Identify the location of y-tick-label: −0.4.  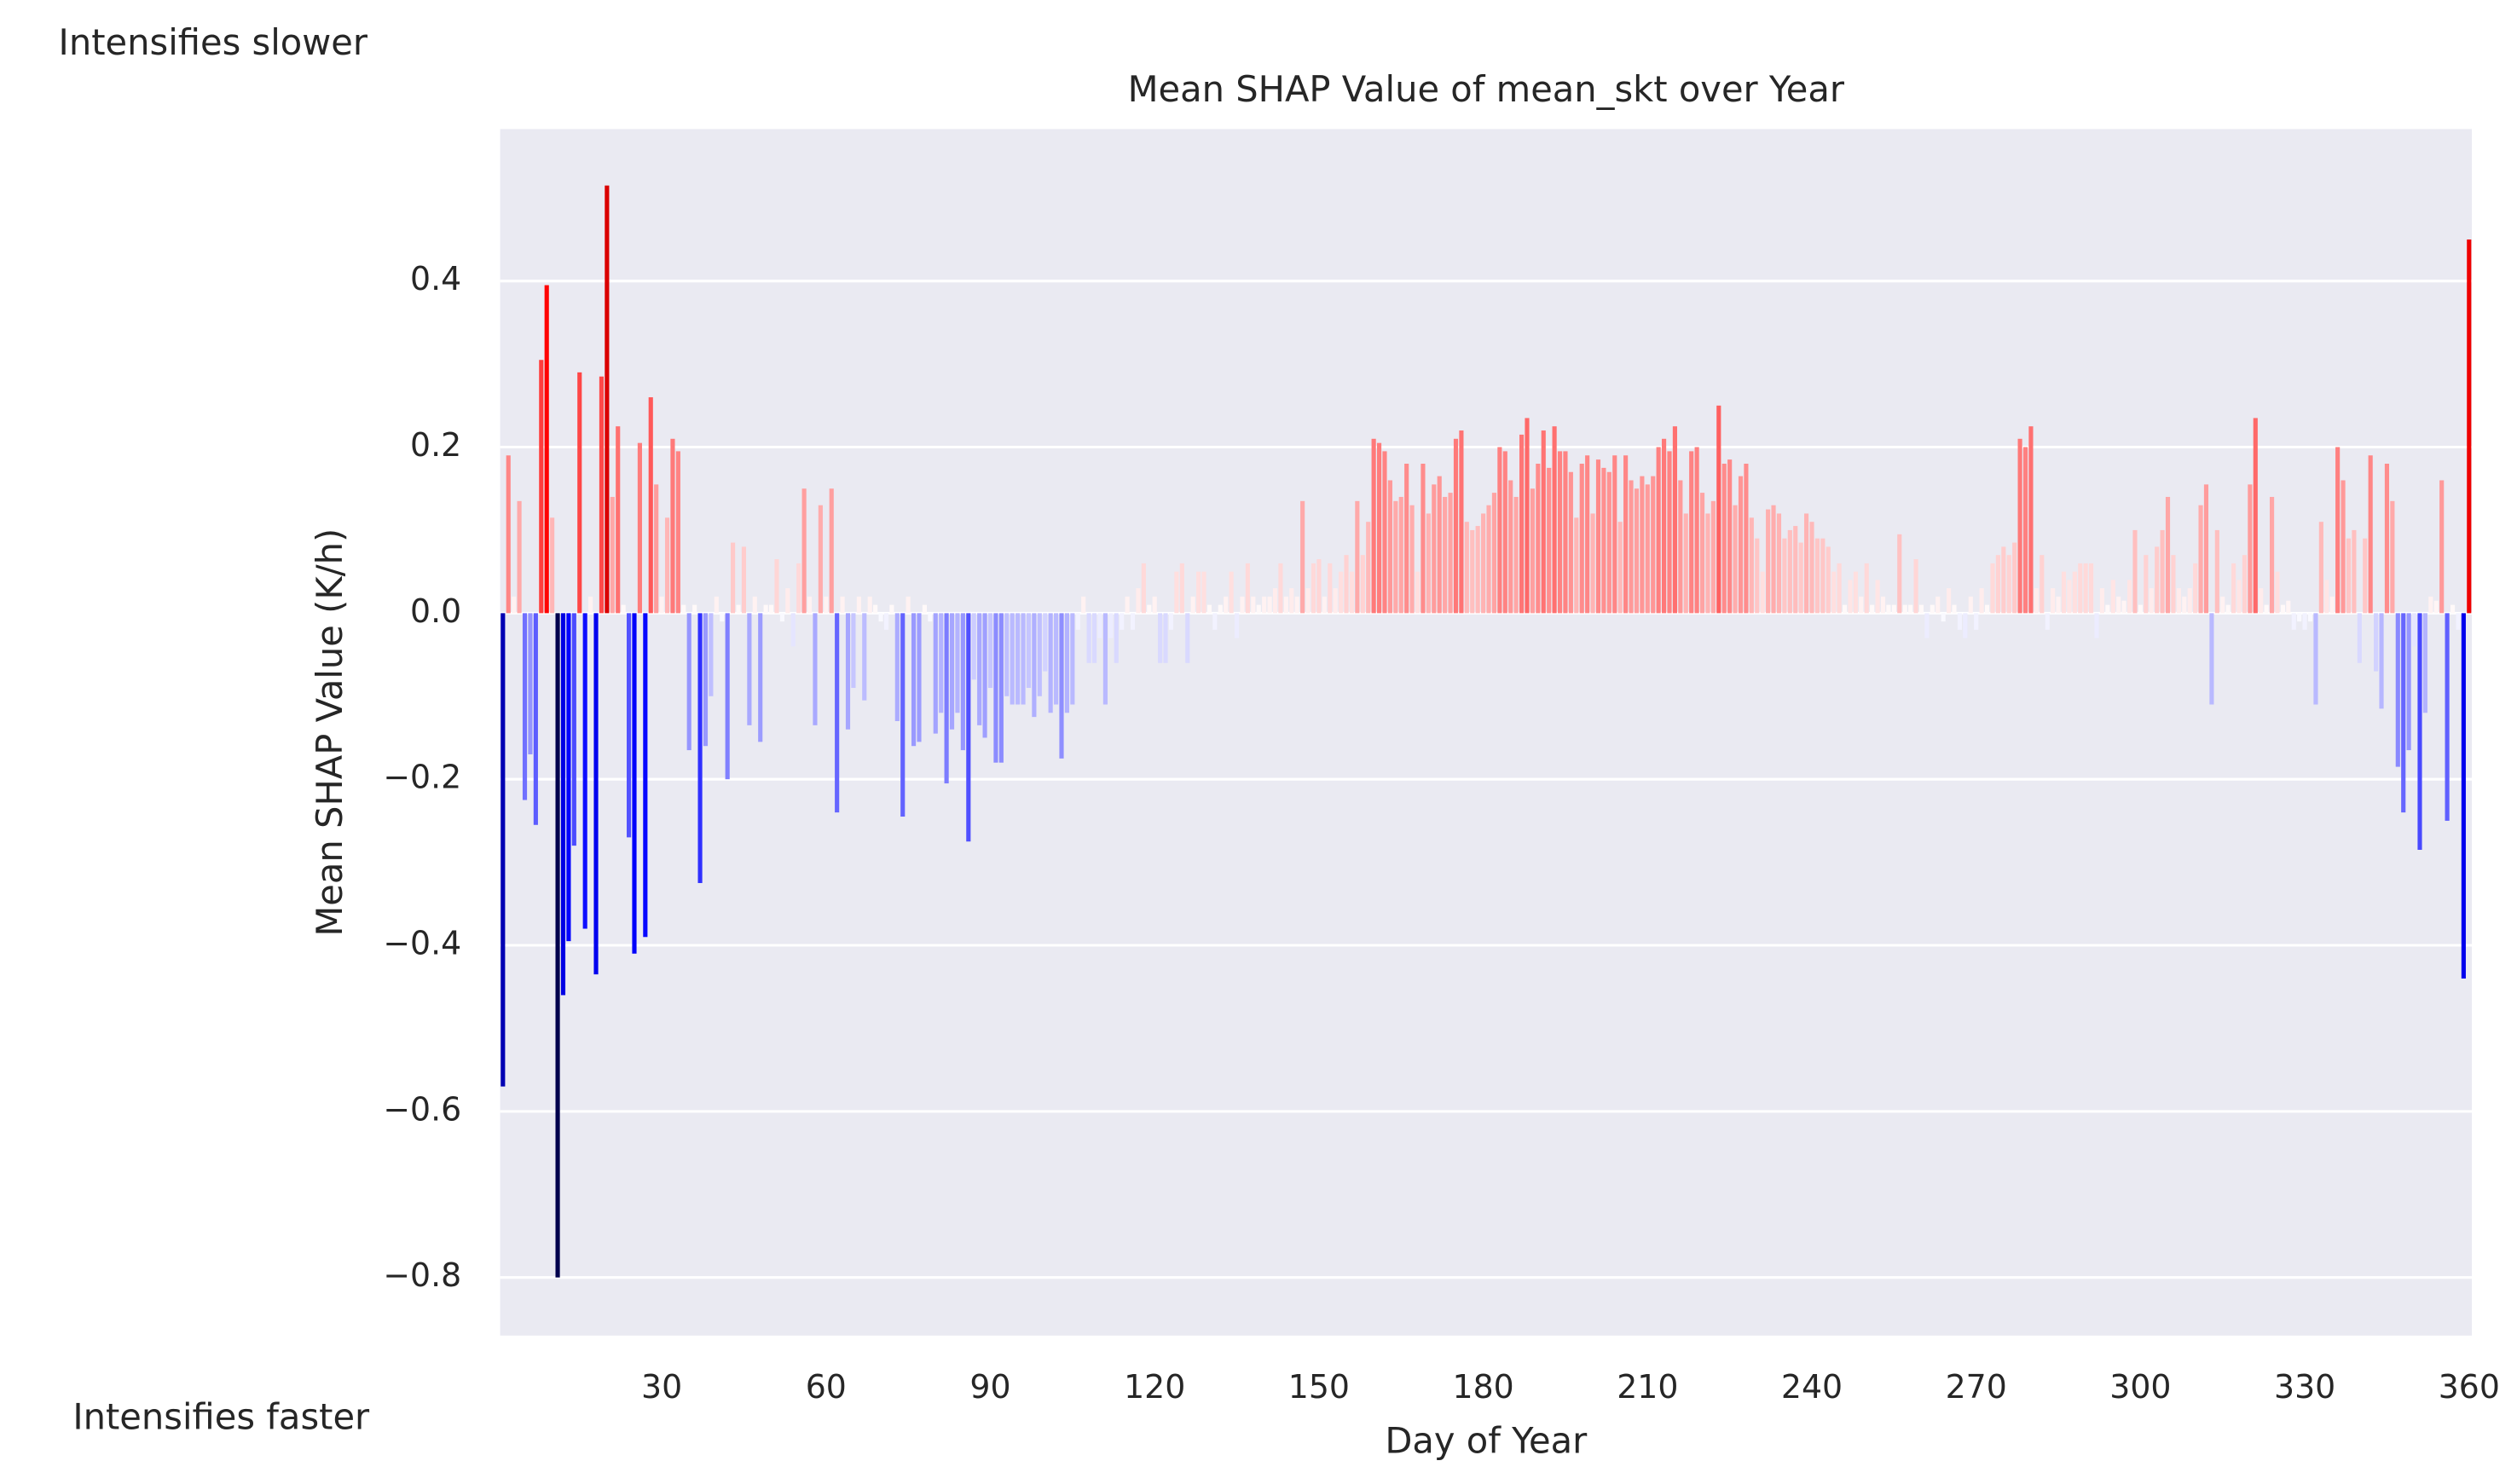
(422, 943).